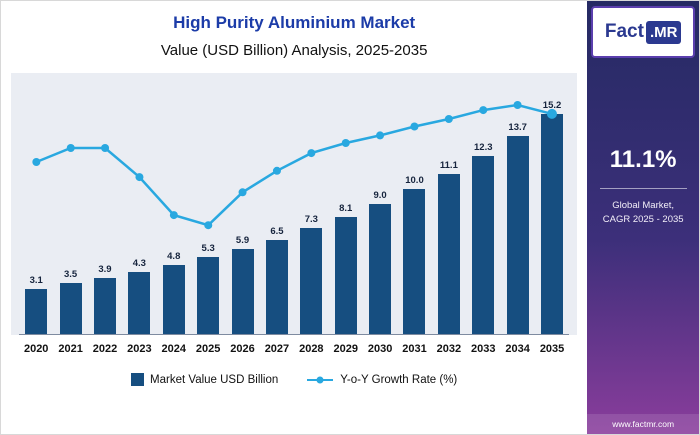 This screenshot has height=435, width=700. I want to click on bar-value-label: 13.7, so click(517, 127).